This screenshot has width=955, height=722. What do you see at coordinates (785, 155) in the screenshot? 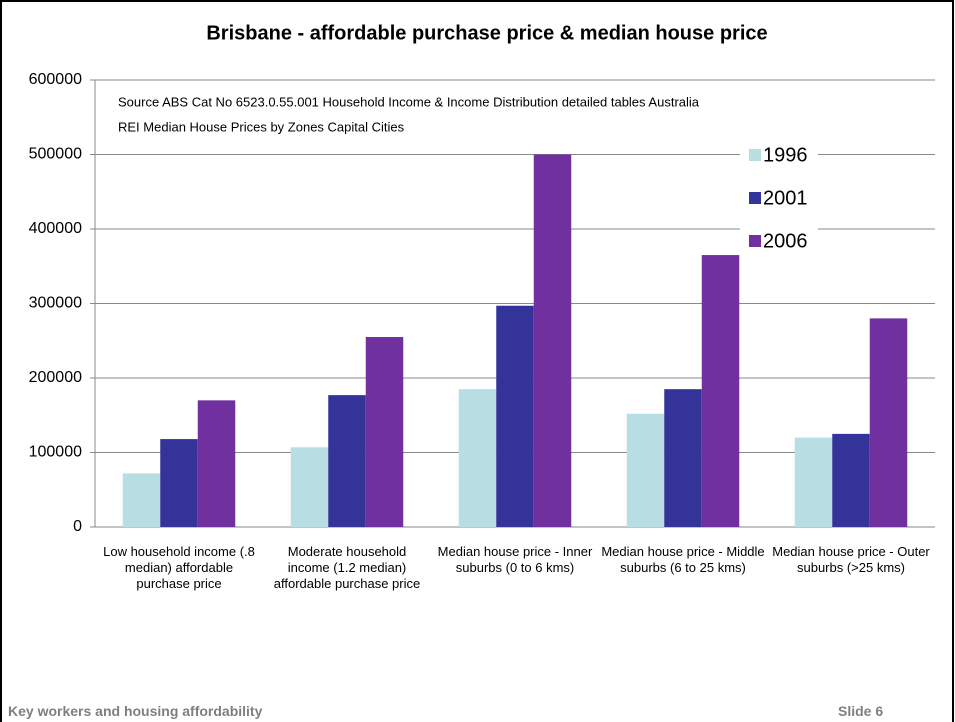
I see `legend-label: 1996` at bounding box center [785, 155].